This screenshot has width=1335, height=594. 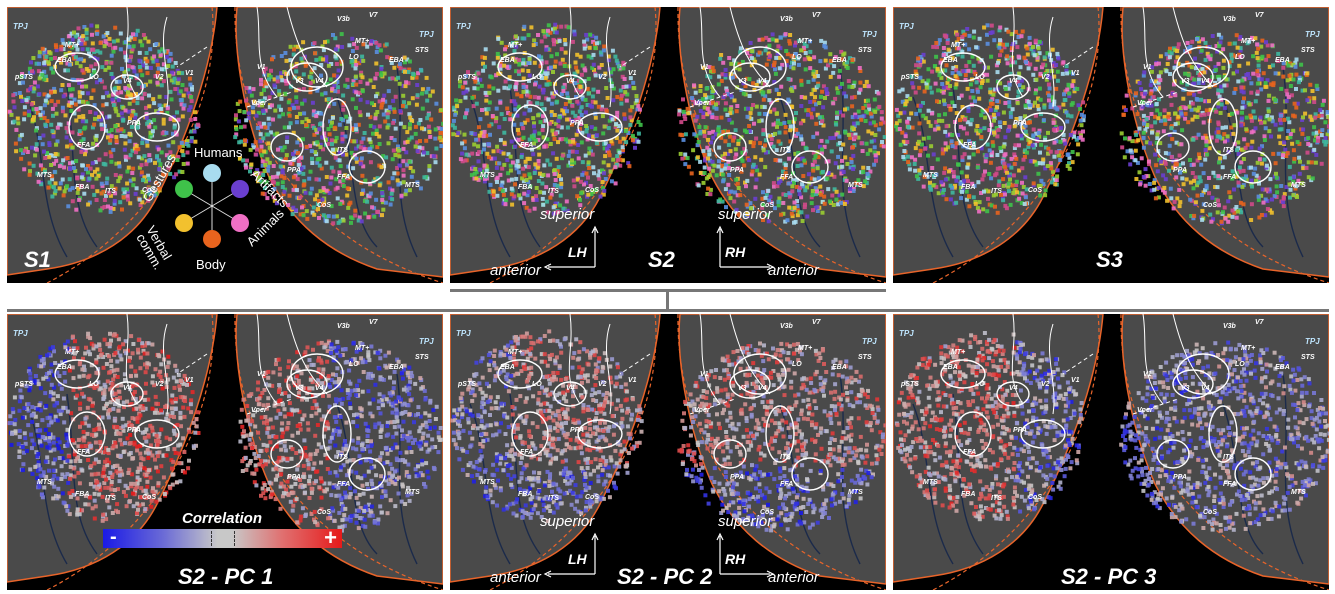 What do you see at coordinates (212, 239) in the screenshot?
I see `body-dot` at bounding box center [212, 239].